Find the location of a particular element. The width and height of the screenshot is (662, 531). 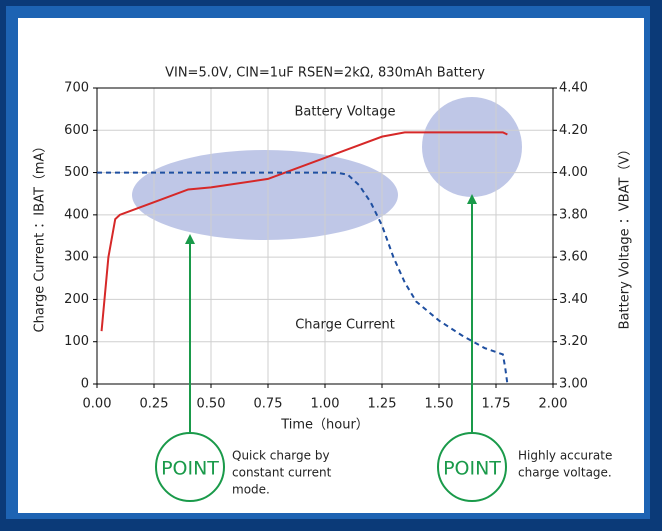

series-label: Battery Voltage is located at coordinates (344, 112).